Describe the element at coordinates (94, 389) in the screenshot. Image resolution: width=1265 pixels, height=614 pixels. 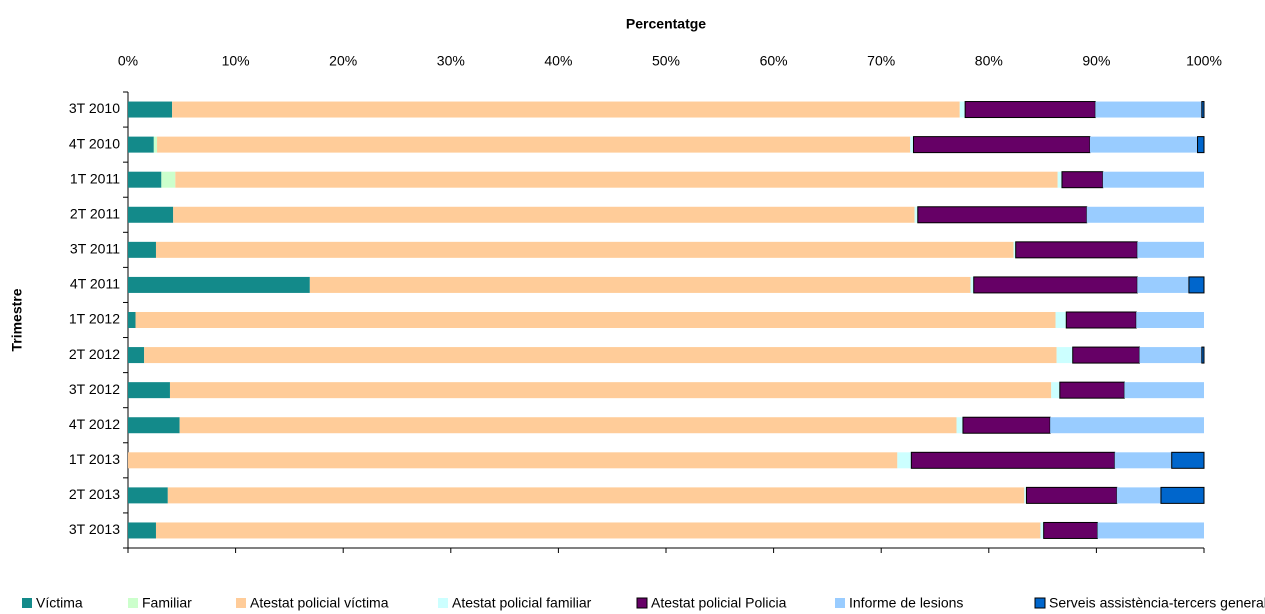
I see `y-tick-label: 3T 2012` at that location.